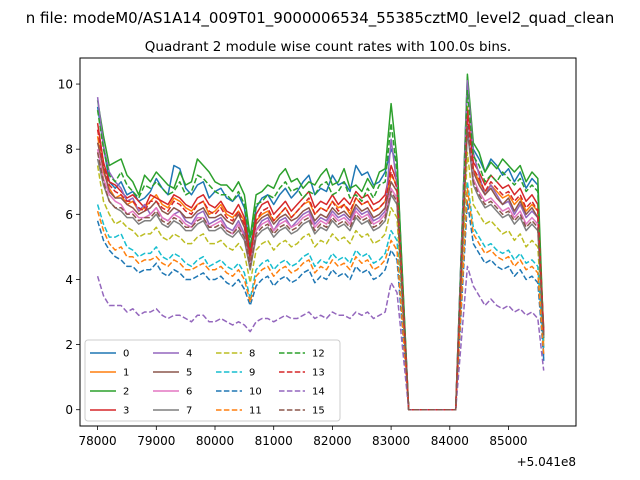 The width and height of the screenshot is (640, 480). I want to click on x-offset-text: +5.041e8, so click(546, 462).